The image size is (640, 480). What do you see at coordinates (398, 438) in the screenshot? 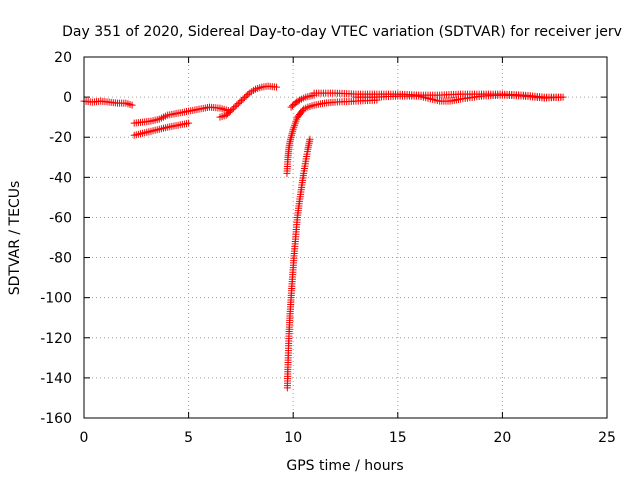
I see `x-tick-label: 15` at bounding box center [398, 438].